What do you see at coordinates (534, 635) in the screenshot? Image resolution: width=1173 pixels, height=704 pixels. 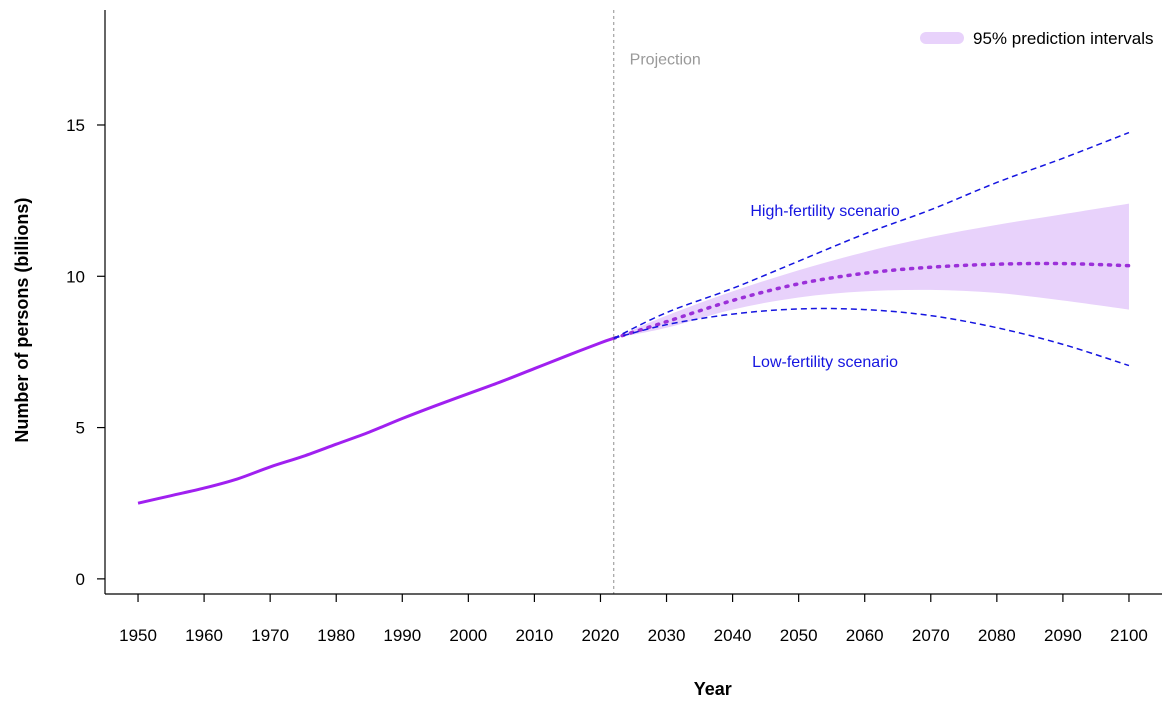 I see `x-tick-label: 2010` at bounding box center [534, 635].